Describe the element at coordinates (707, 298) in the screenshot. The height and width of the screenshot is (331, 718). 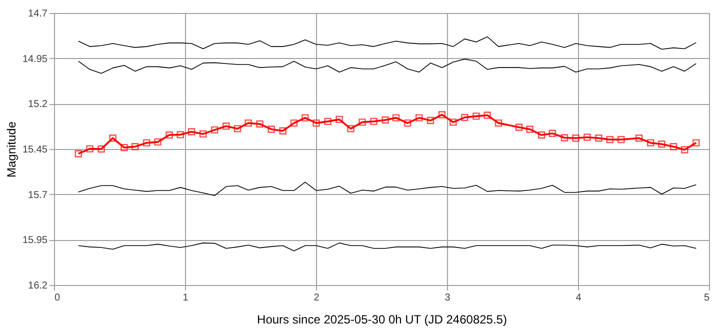
I see `x-tick-label: 5` at that location.